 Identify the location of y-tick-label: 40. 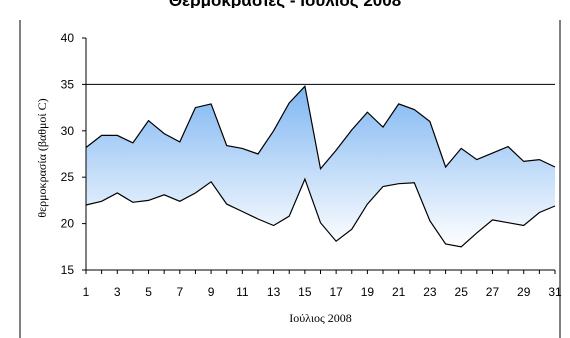
(68, 38).